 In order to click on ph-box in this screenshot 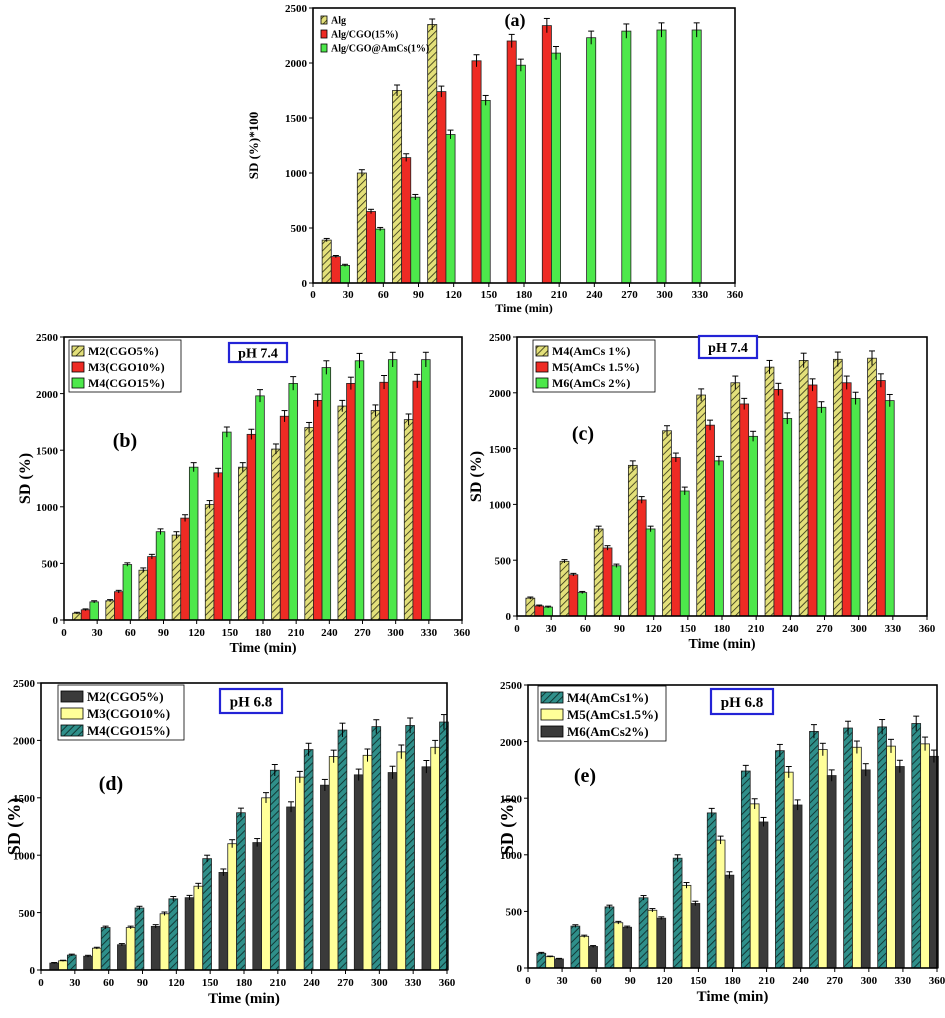, I will do `click(258, 352)`.